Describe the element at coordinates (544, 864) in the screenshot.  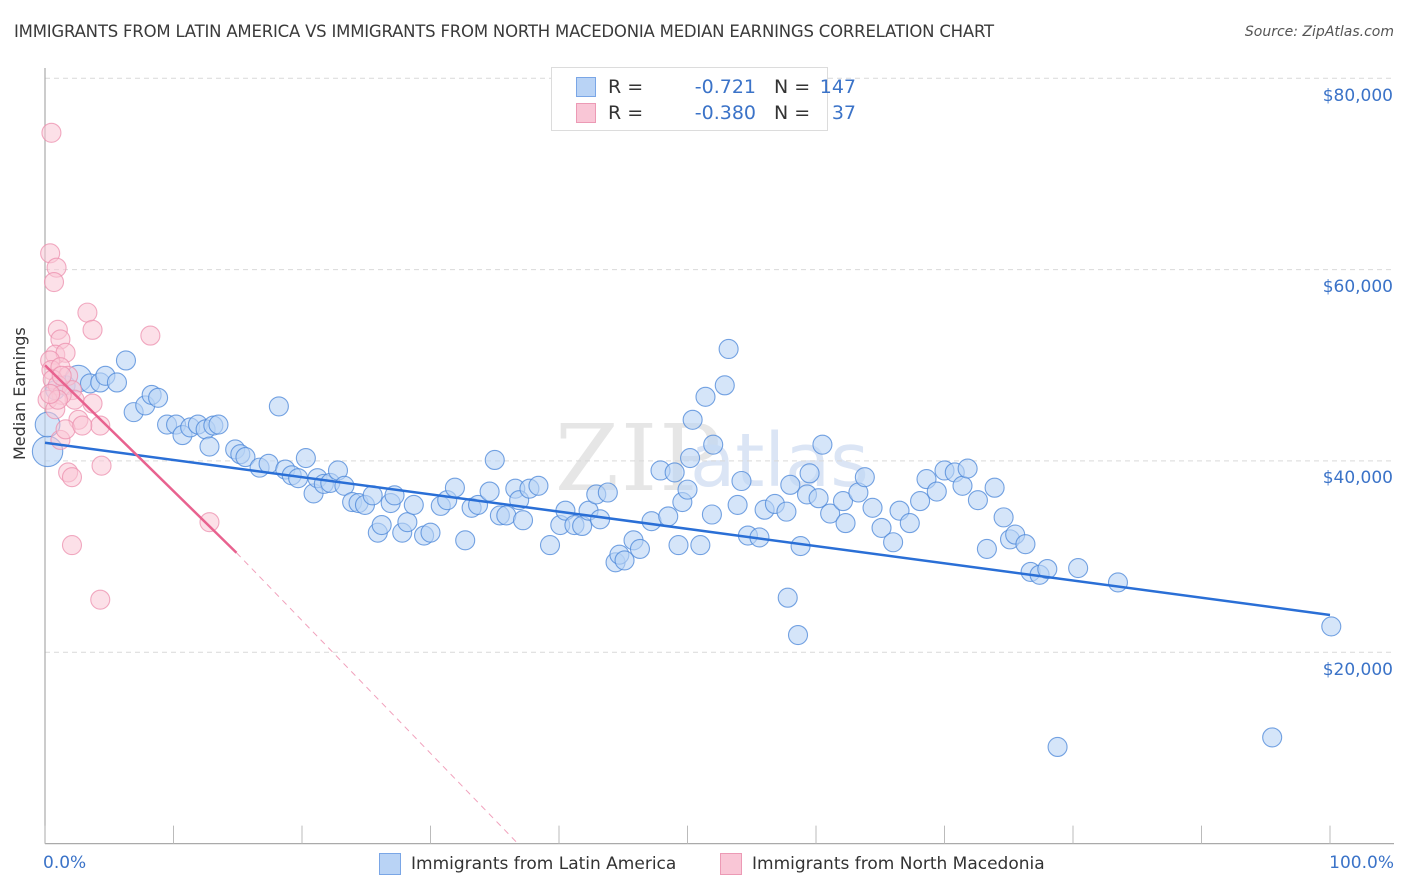
I see `legend-label: Immigrants from Latin America` at that location.